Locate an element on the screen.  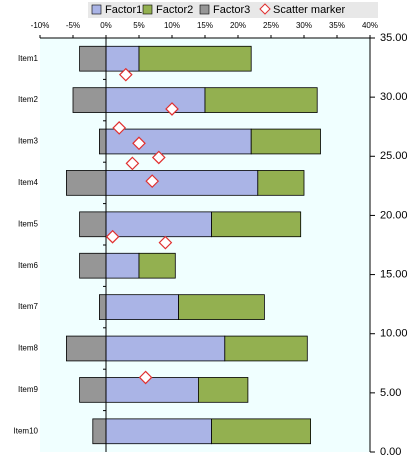
legend-box is located at coordinates (233, 10).